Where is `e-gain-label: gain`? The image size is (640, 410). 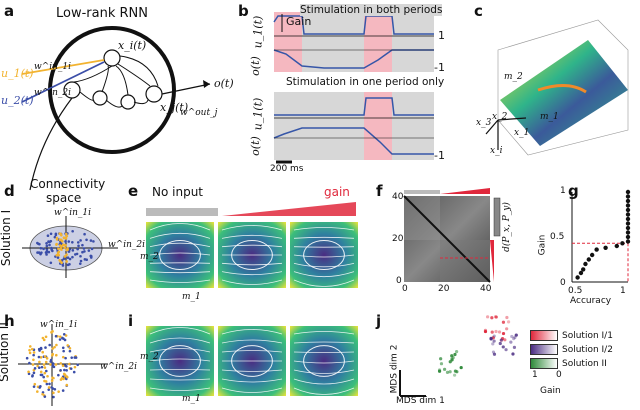
e-gain-label: gain is located at coordinates (337, 192).